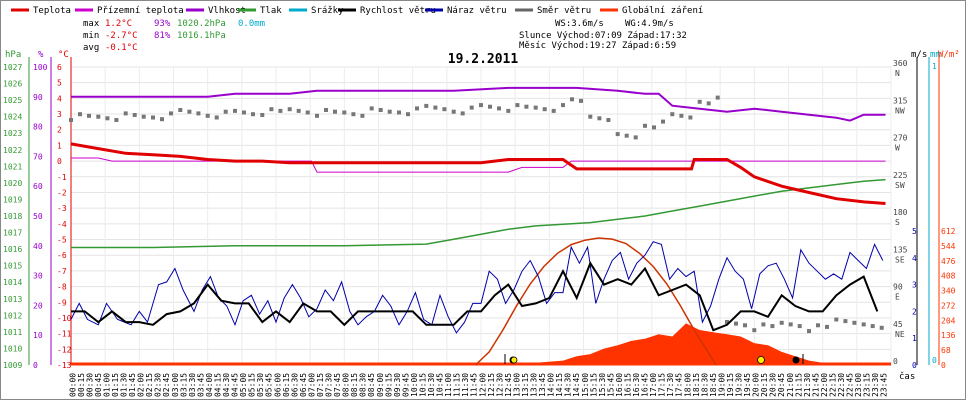  Describe the element at coordinates (200, 385) in the screenshot. I see `axis-time-tick: 03:45` at that location.